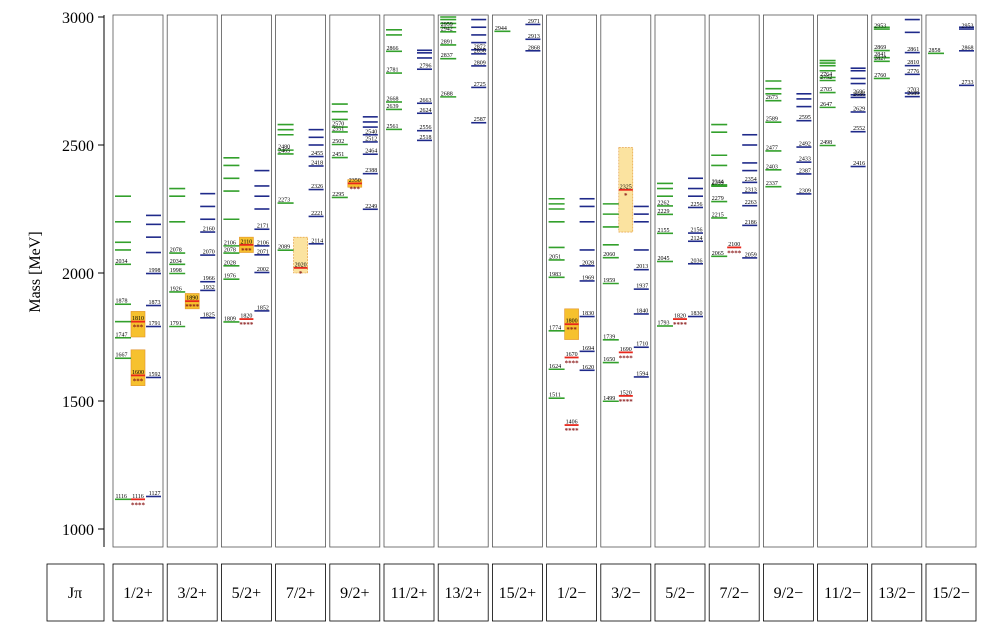  I want to click on mass-label: 1739, so click(609, 337).